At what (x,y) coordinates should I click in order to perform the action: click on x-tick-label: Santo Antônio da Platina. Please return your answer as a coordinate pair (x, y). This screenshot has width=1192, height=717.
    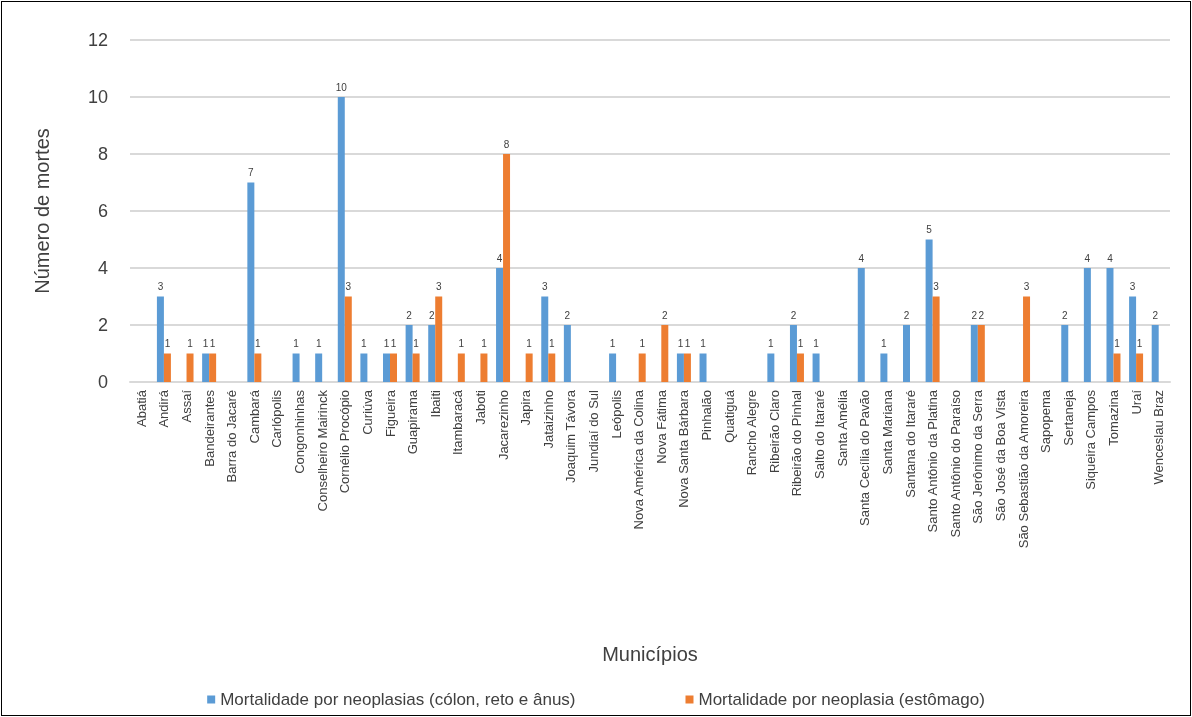
    Looking at the image, I should click on (933, 461).